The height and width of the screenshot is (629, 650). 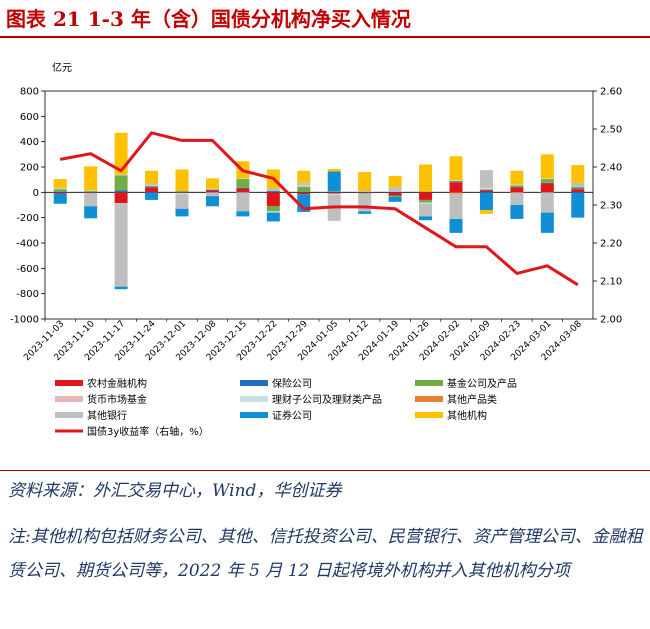 I want to click on bar-segment-s2-c16, so click(x=547, y=181).